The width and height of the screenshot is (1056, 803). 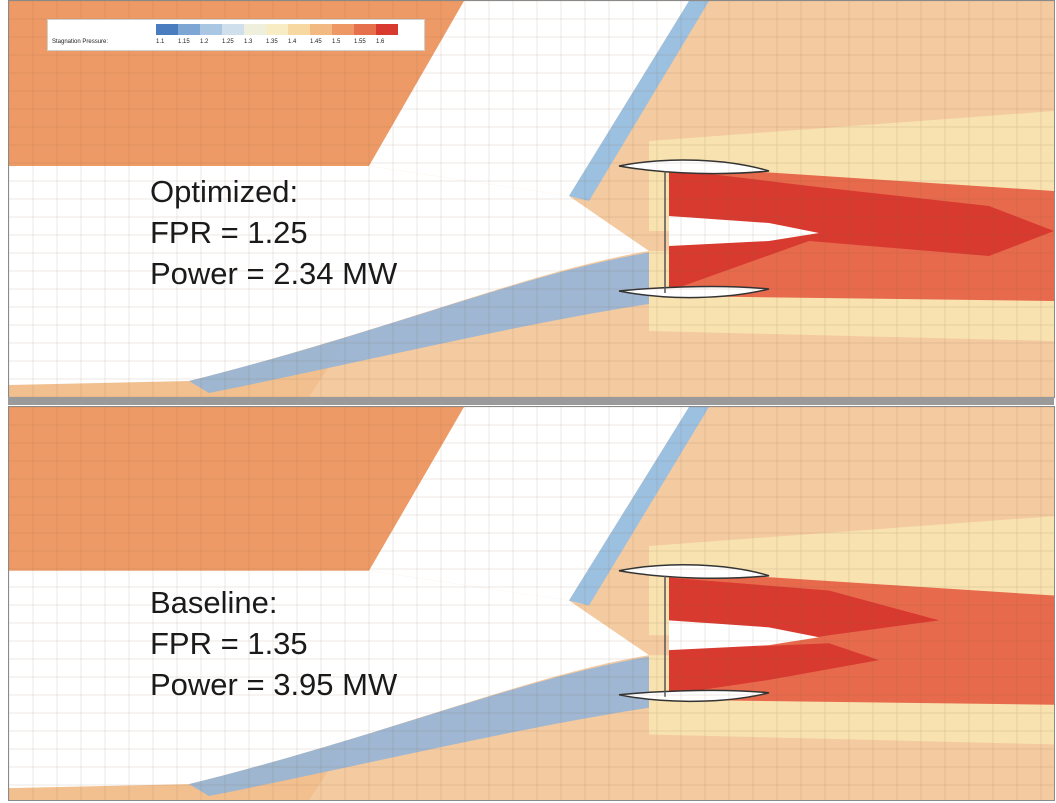 What do you see at coordinates (274, 684) in the screenshot?
I see `baseline-power: Power = 3.95 MW` at bounding box center [274, 684].